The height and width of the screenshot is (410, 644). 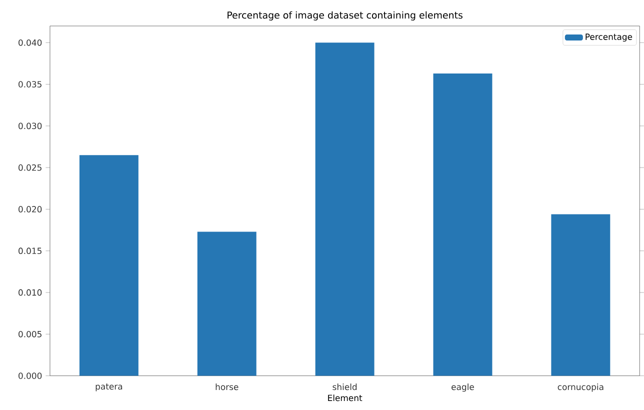 I want to click on y-tick-label: 0.020, so click(x=30, y=209).